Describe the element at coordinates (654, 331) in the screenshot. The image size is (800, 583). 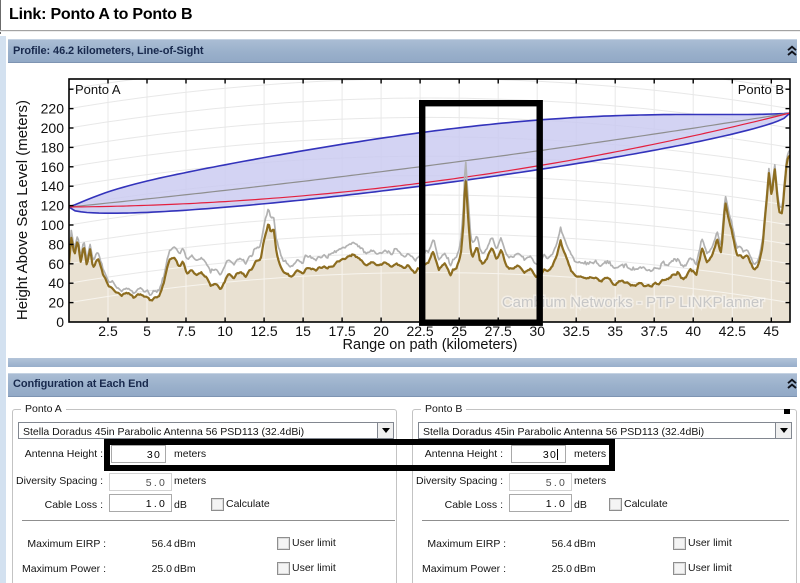
I see `svg-text: 37.5` at that location.